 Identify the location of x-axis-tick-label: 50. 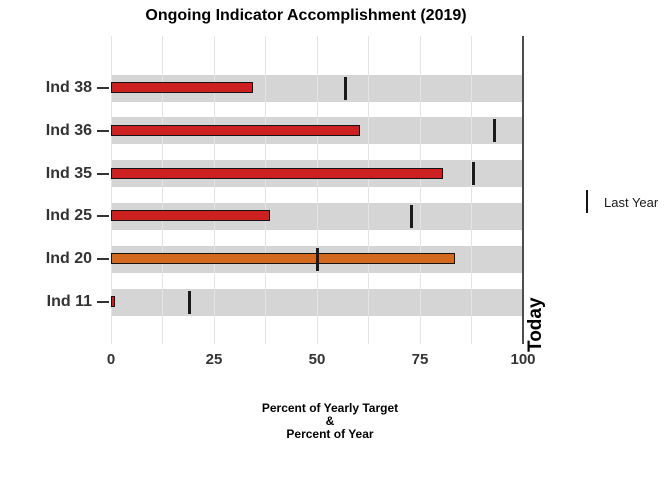
(317, 359).